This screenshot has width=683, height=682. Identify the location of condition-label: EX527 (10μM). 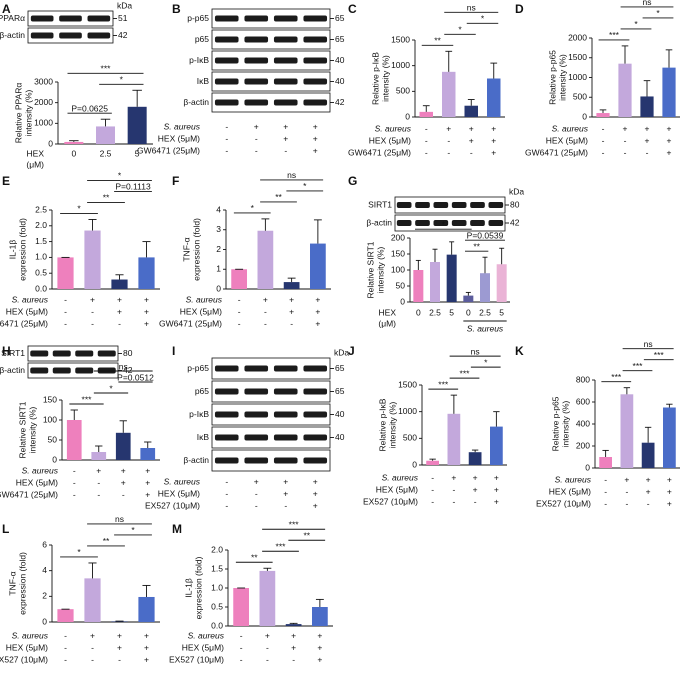
(390, 501).